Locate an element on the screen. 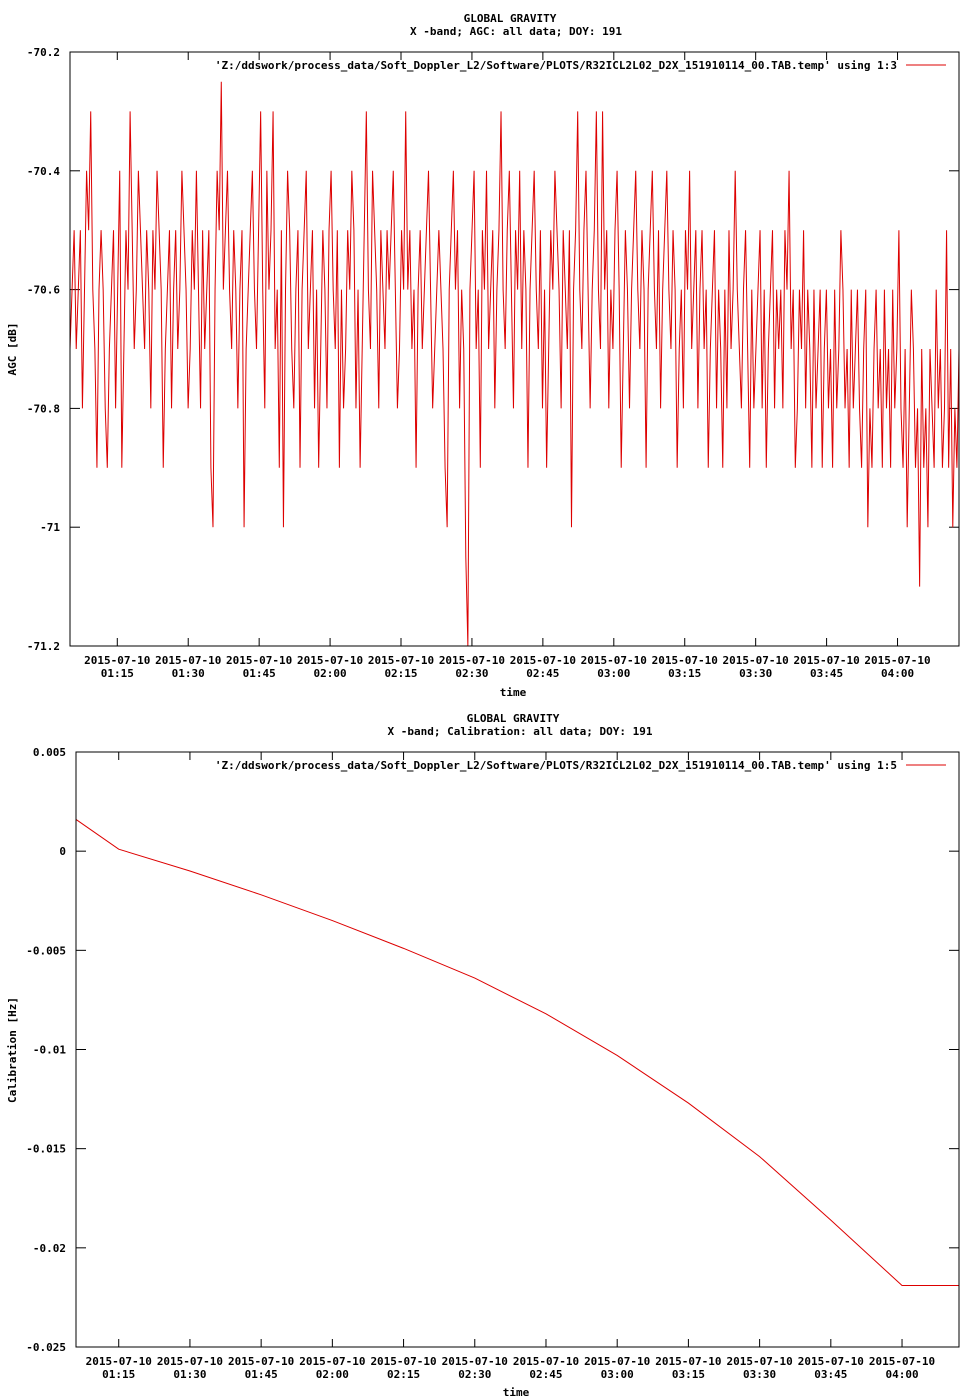 The image size is (980, 1400). cal-x-tick-label-time: 02:15 is located at coordinates (403, 1374).